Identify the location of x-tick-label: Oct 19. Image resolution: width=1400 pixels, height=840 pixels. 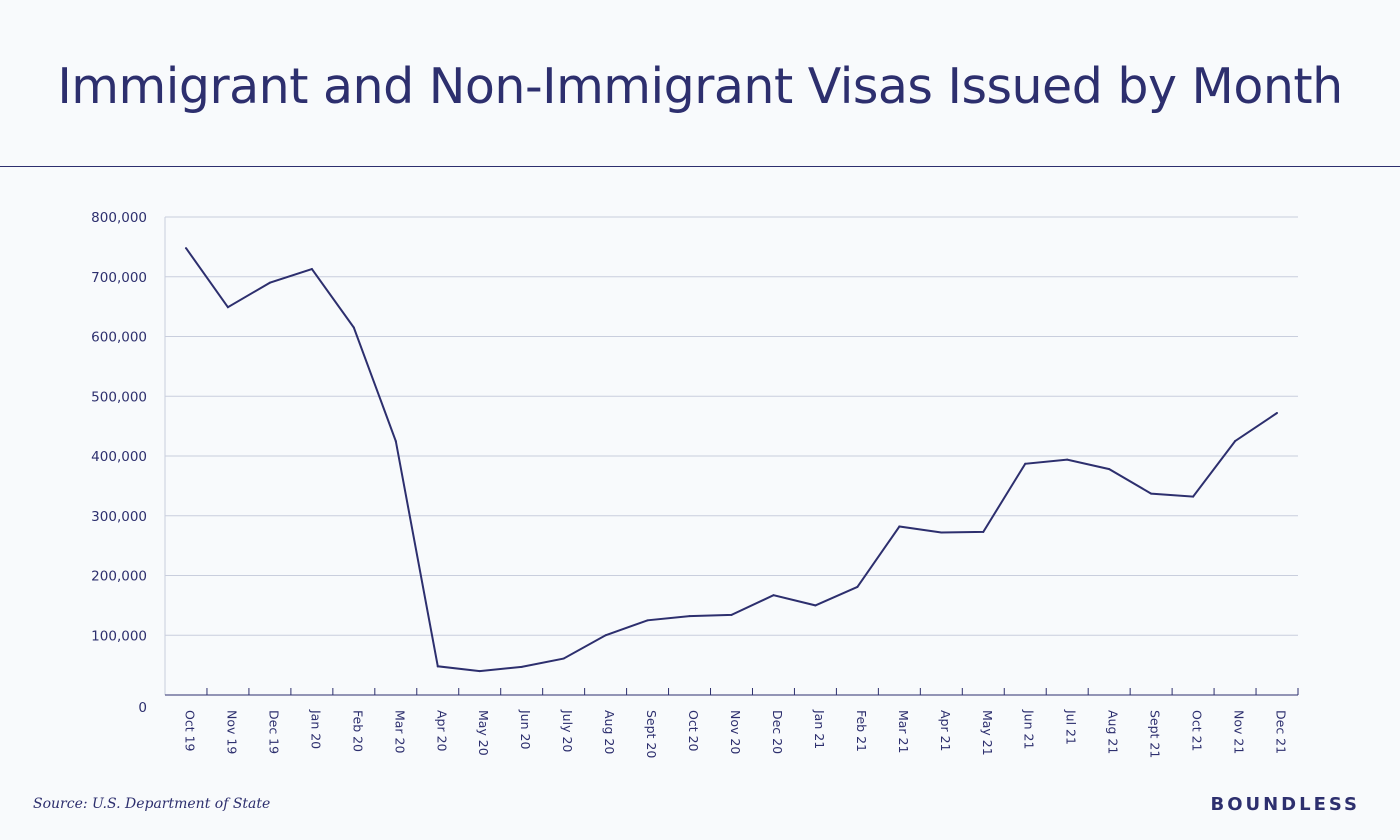
(189, 731).